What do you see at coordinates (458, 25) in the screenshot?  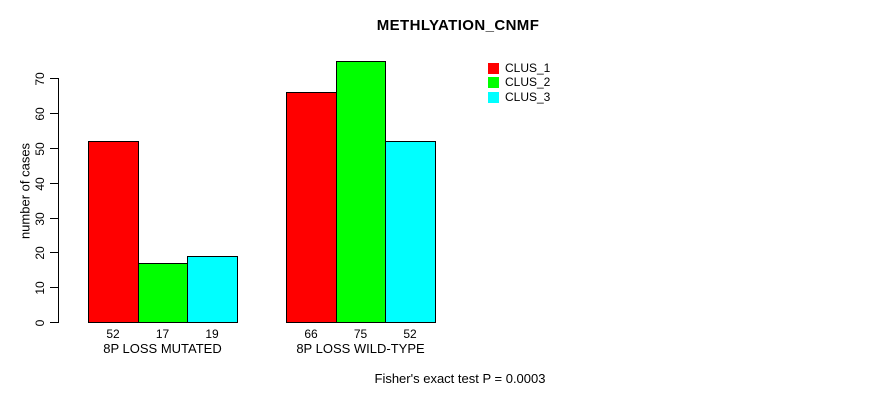 I see `chart-title: METHLYATION_CNMF` at bounding box center [458, 25].